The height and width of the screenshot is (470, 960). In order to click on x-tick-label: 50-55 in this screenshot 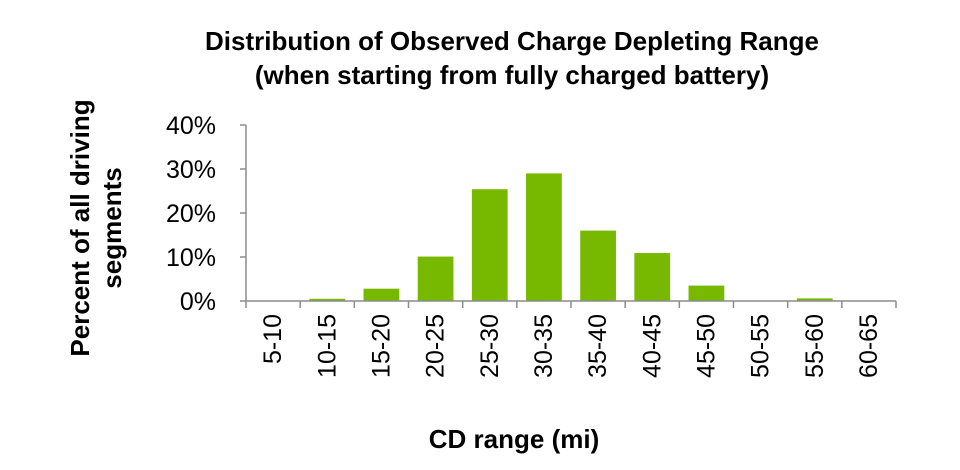, I will do `click(761, 346)`.